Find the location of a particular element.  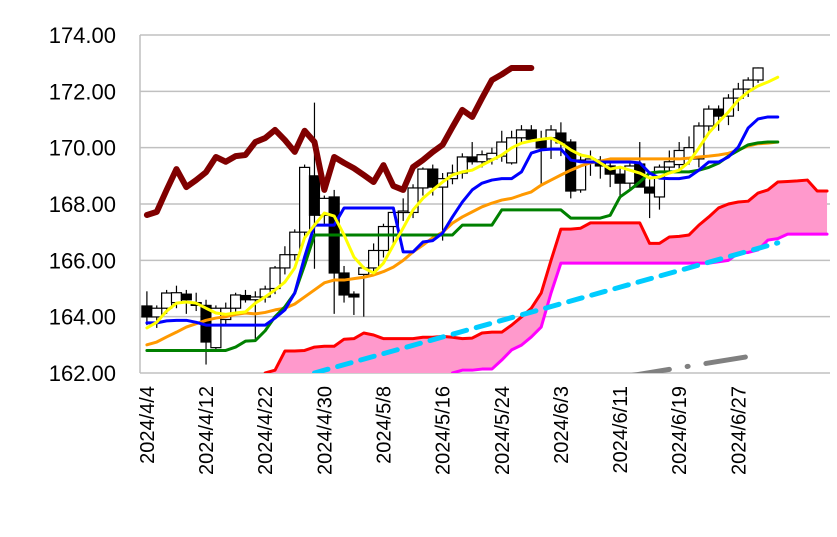

y-tick-label: 164.00 is located at coordinates (82, 317).